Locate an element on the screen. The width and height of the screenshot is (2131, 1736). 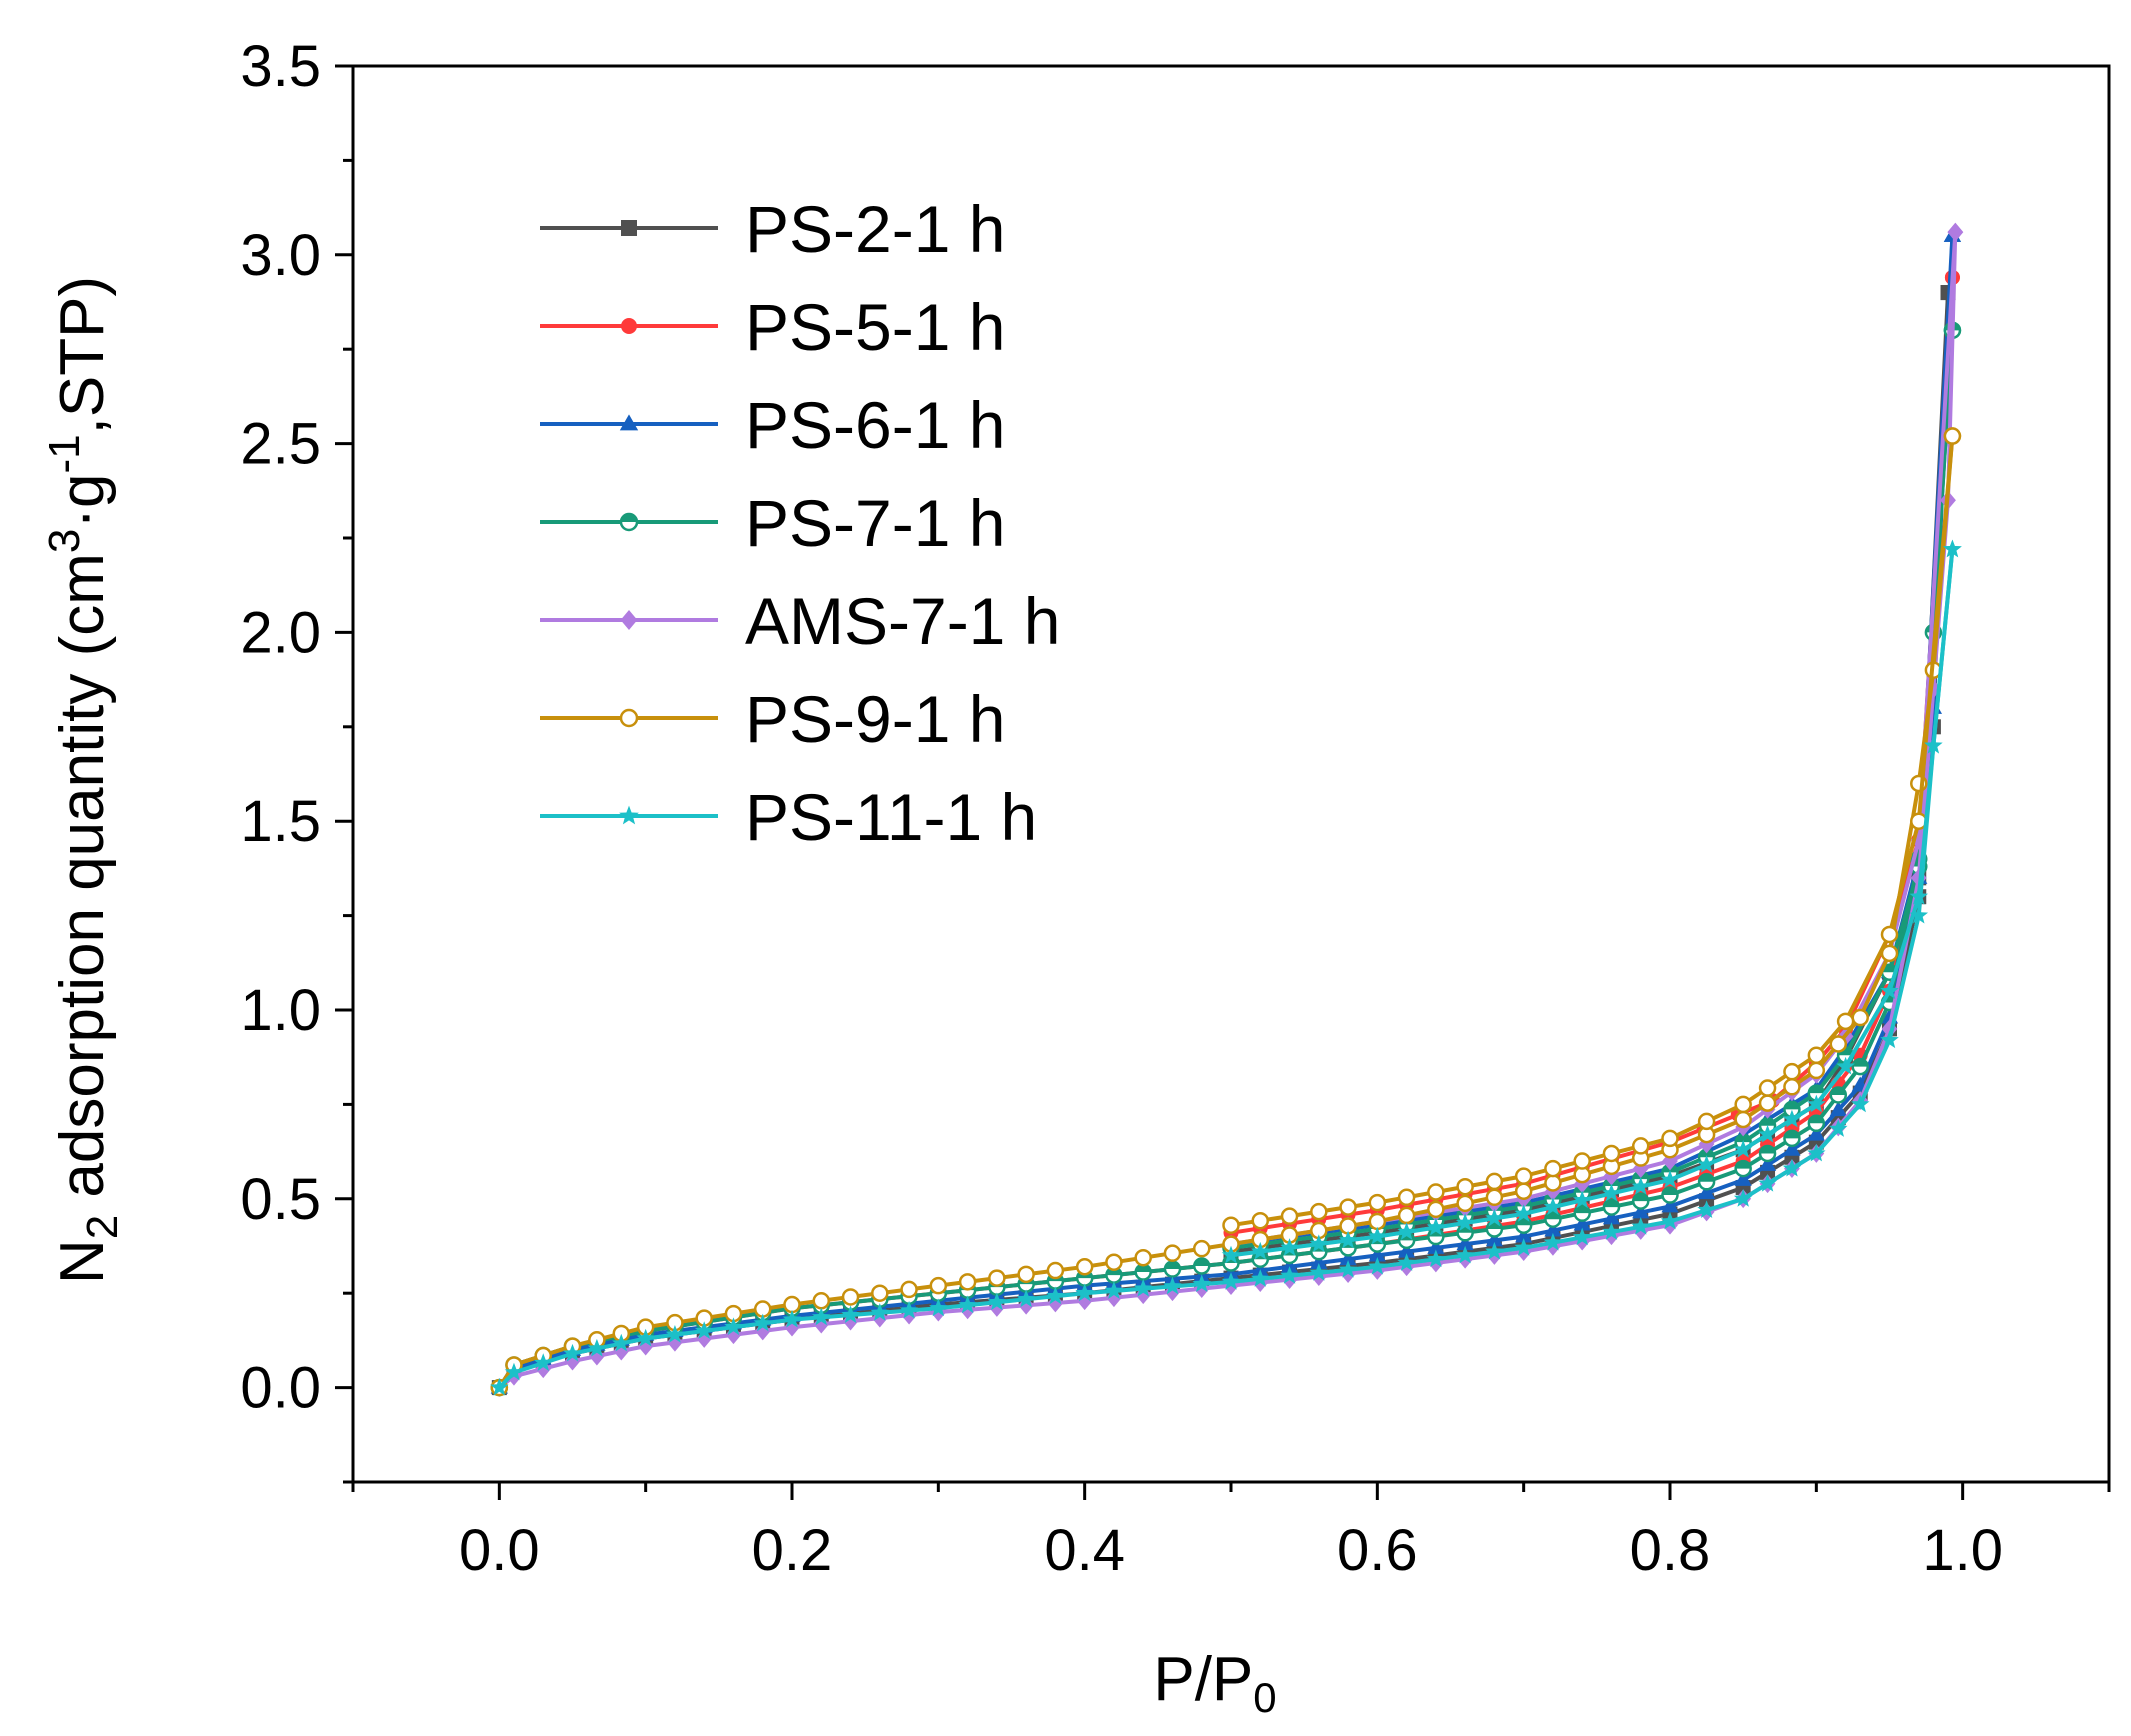
x-axis-label-subscript: 0 is located at coordinates (1264, 1697).